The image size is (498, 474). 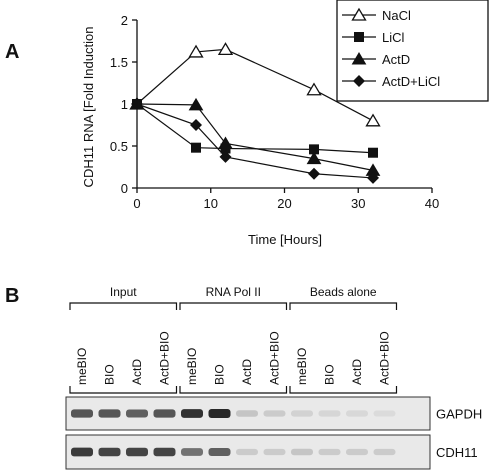 What do you see at coordinates (124, 20) in the screenshot?
I see `y-tick-label: 2` at bounding box center [124, 20].